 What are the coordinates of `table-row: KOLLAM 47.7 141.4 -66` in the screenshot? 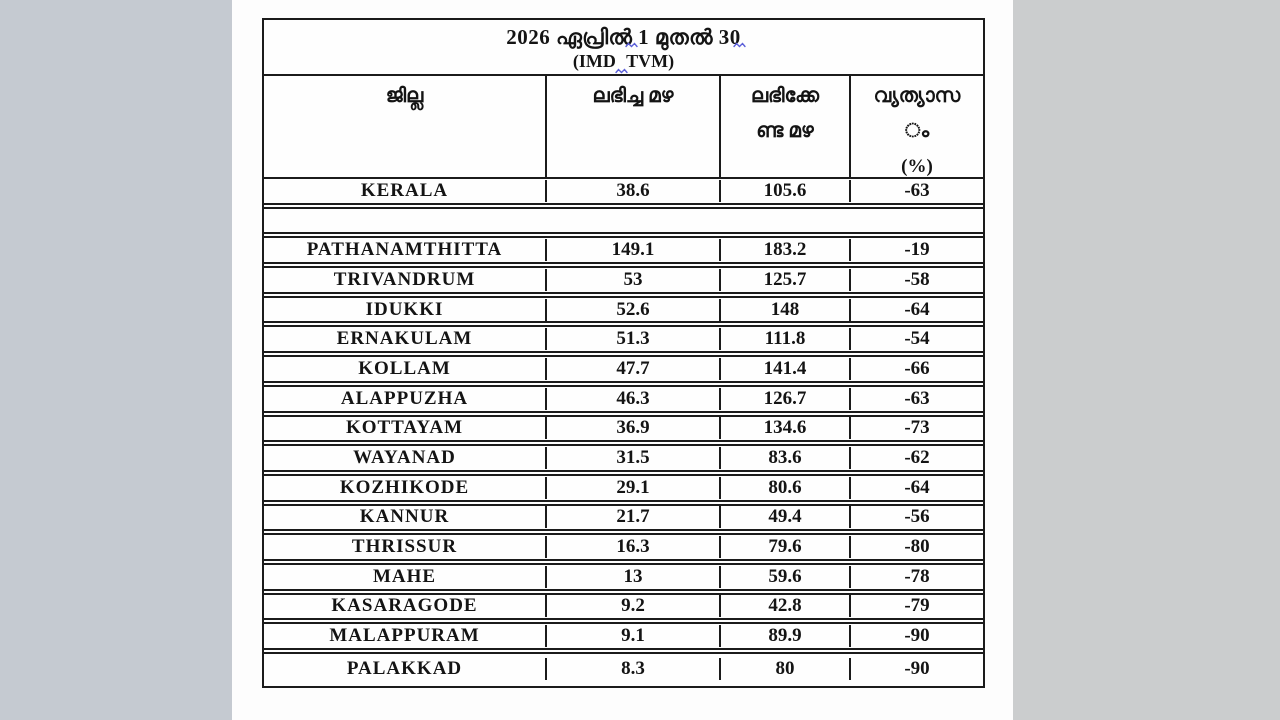 It's located at (623, 372).